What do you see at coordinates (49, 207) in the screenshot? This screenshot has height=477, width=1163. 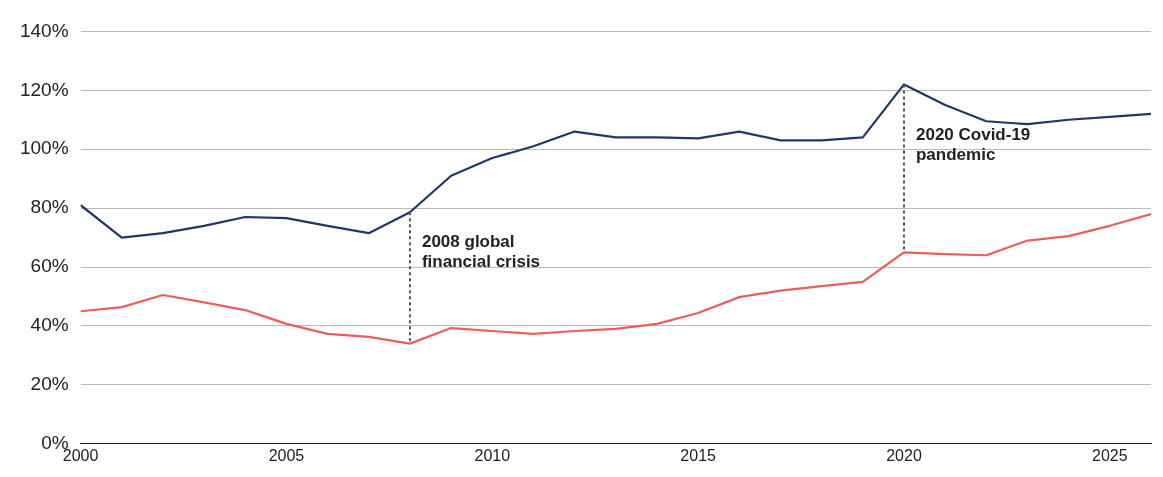 I see `y-tick-label: 80%` at bounding box center [49, 207].